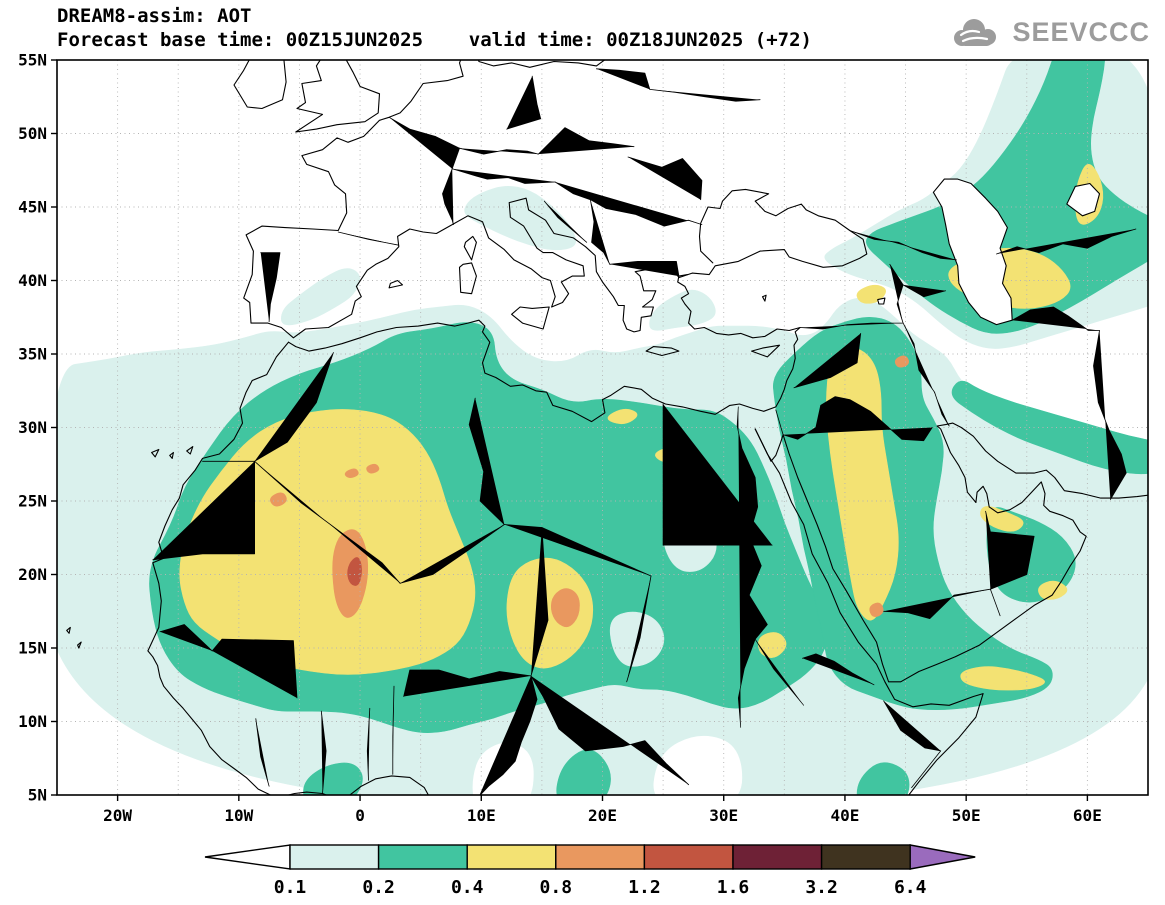 This screenshot has height=905, width=1165. Describe the element at coordinates (644, 887) in the screenshot. I see `svg-text: 1.2` at that location.